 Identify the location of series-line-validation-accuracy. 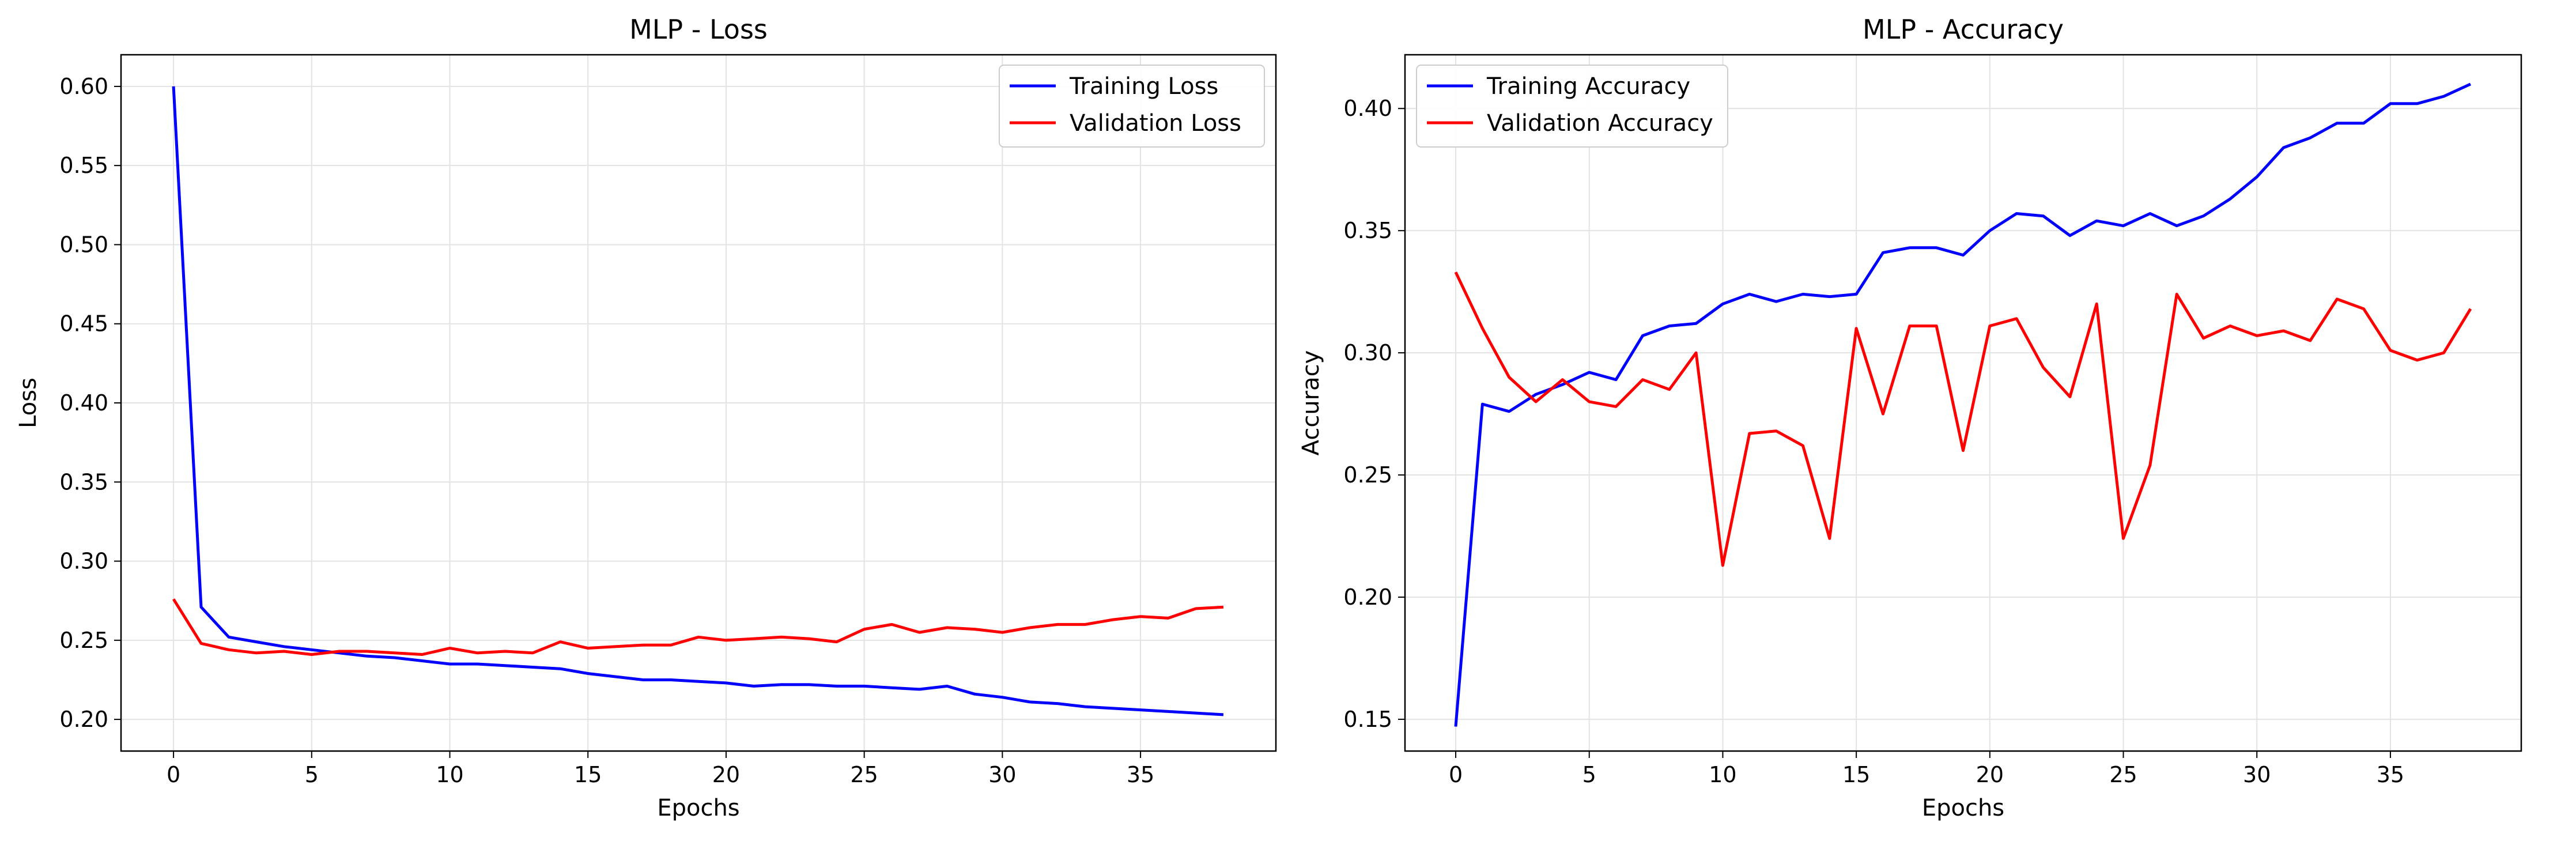
(1963, 419).